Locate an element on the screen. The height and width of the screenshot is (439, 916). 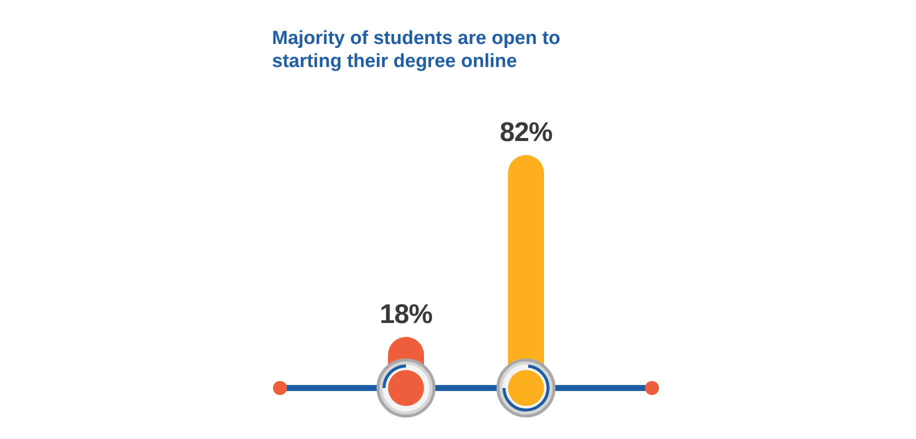
chart-title: Majority of students are open to starting their degree online is located at coordinates (416, 50).